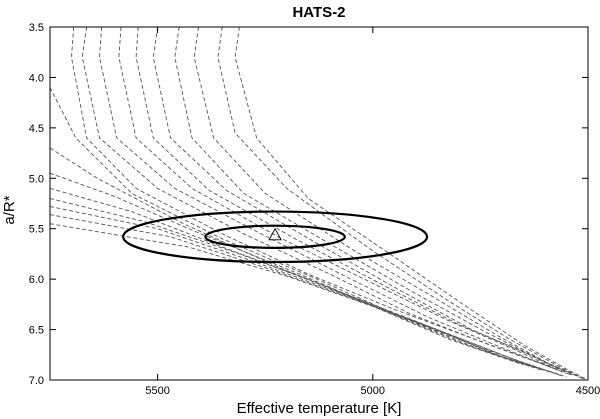 Image resolution: width=600 pixels, height=419 pixels. Describe the element at coordinates (36, 179) in the screenshot. I see `y-tick-label: 5.0` at that location.